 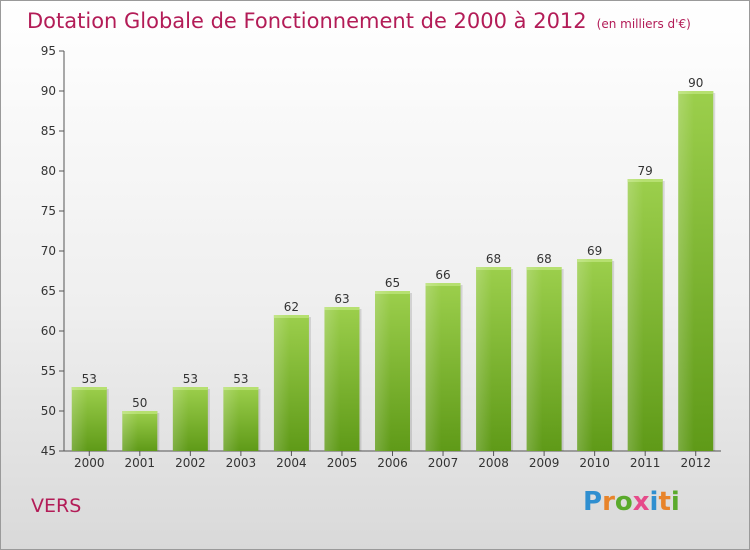 I want to click on data-label: 66, so click(x=442, y=275).